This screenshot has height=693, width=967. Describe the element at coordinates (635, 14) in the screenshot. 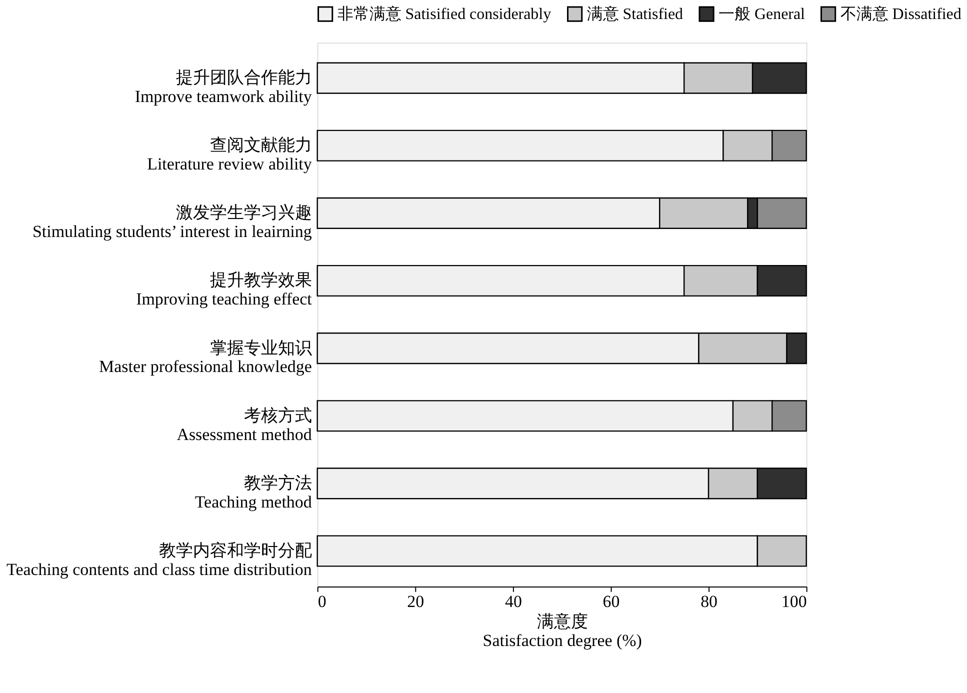

I see `legend-label: 满意 Statisfied` at that location.